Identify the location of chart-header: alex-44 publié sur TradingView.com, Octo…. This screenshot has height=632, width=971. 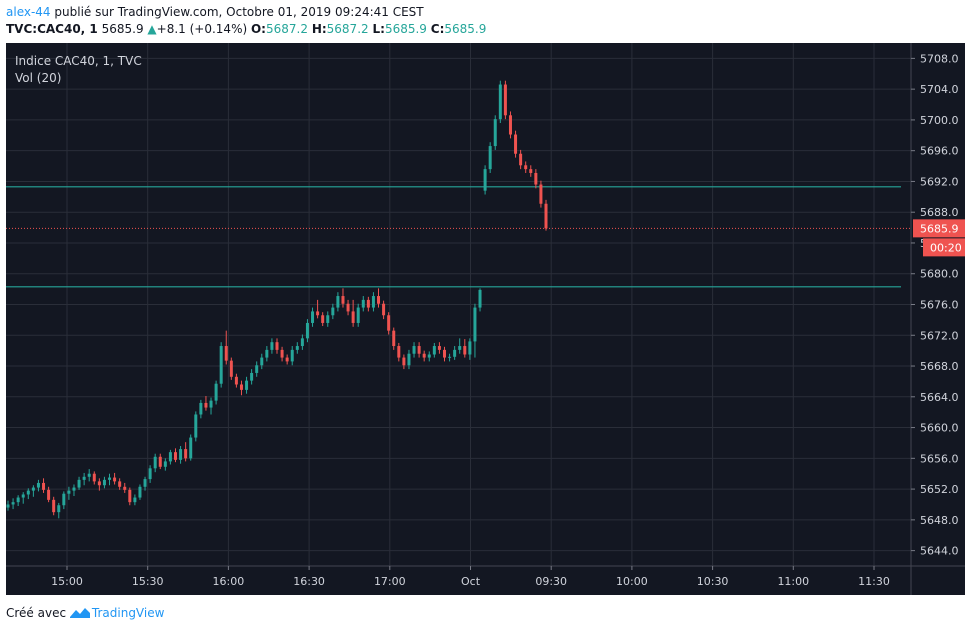
(246, 21).